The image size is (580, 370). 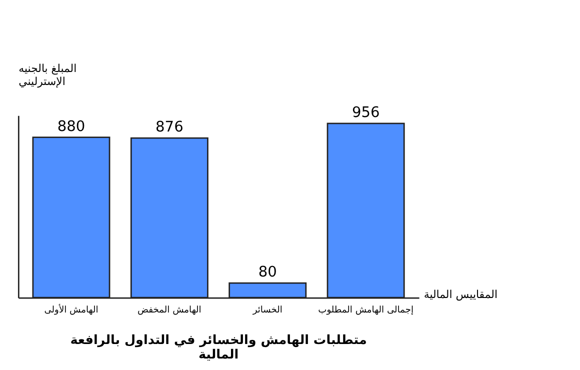 What do you see at coordinates (71, 310) in the screenshot?
I see `x-tick-label: الهامش الأولى` at bounding box center [71, 310].